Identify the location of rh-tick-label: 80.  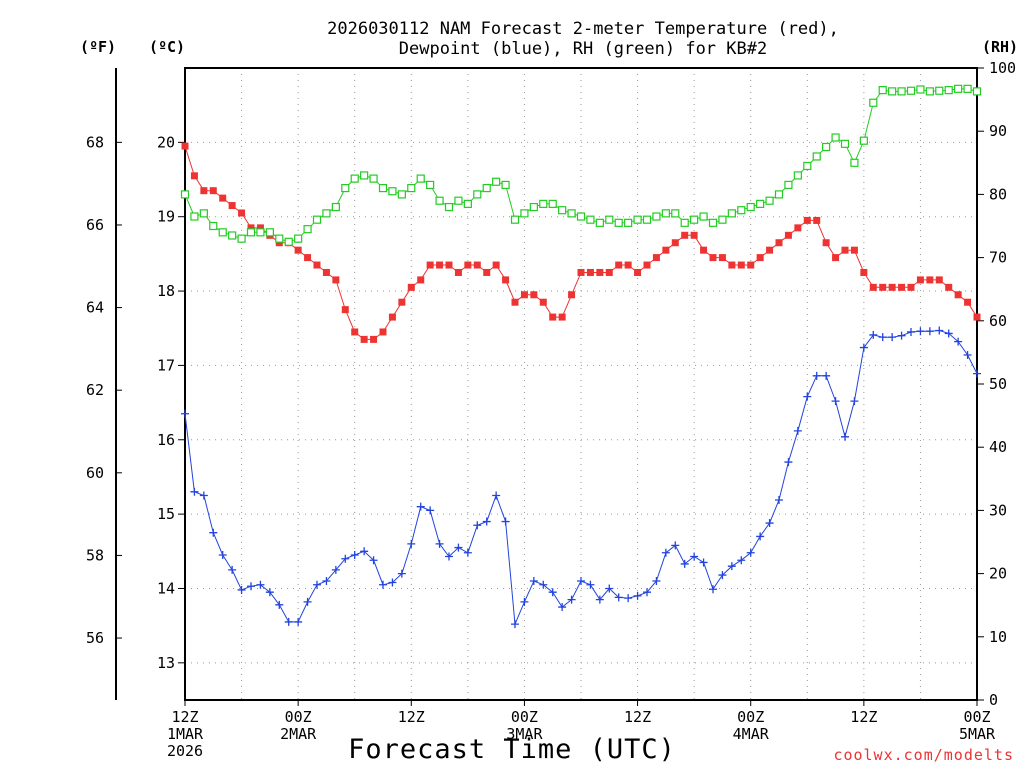
(998, 194).